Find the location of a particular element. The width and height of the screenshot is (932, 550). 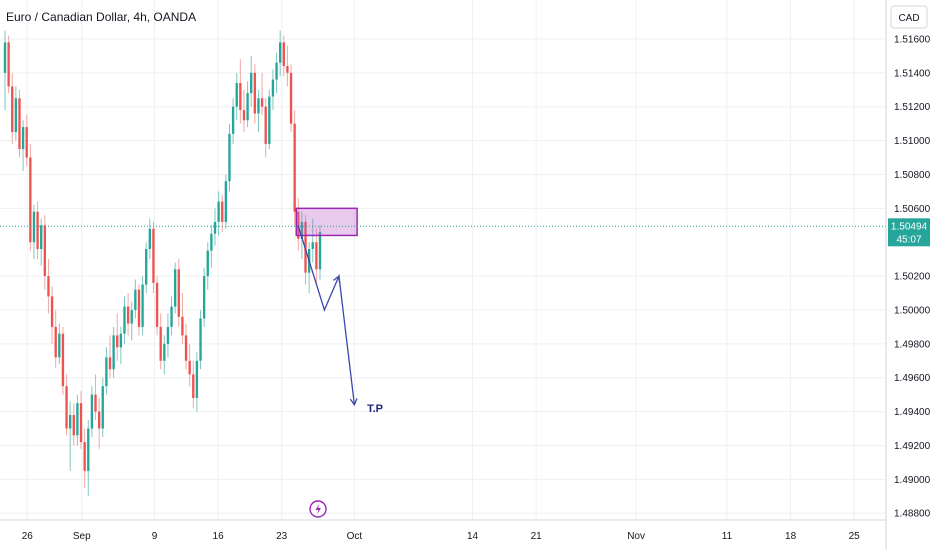

time-tick-label: 18 is located at coordinates (791, 536).